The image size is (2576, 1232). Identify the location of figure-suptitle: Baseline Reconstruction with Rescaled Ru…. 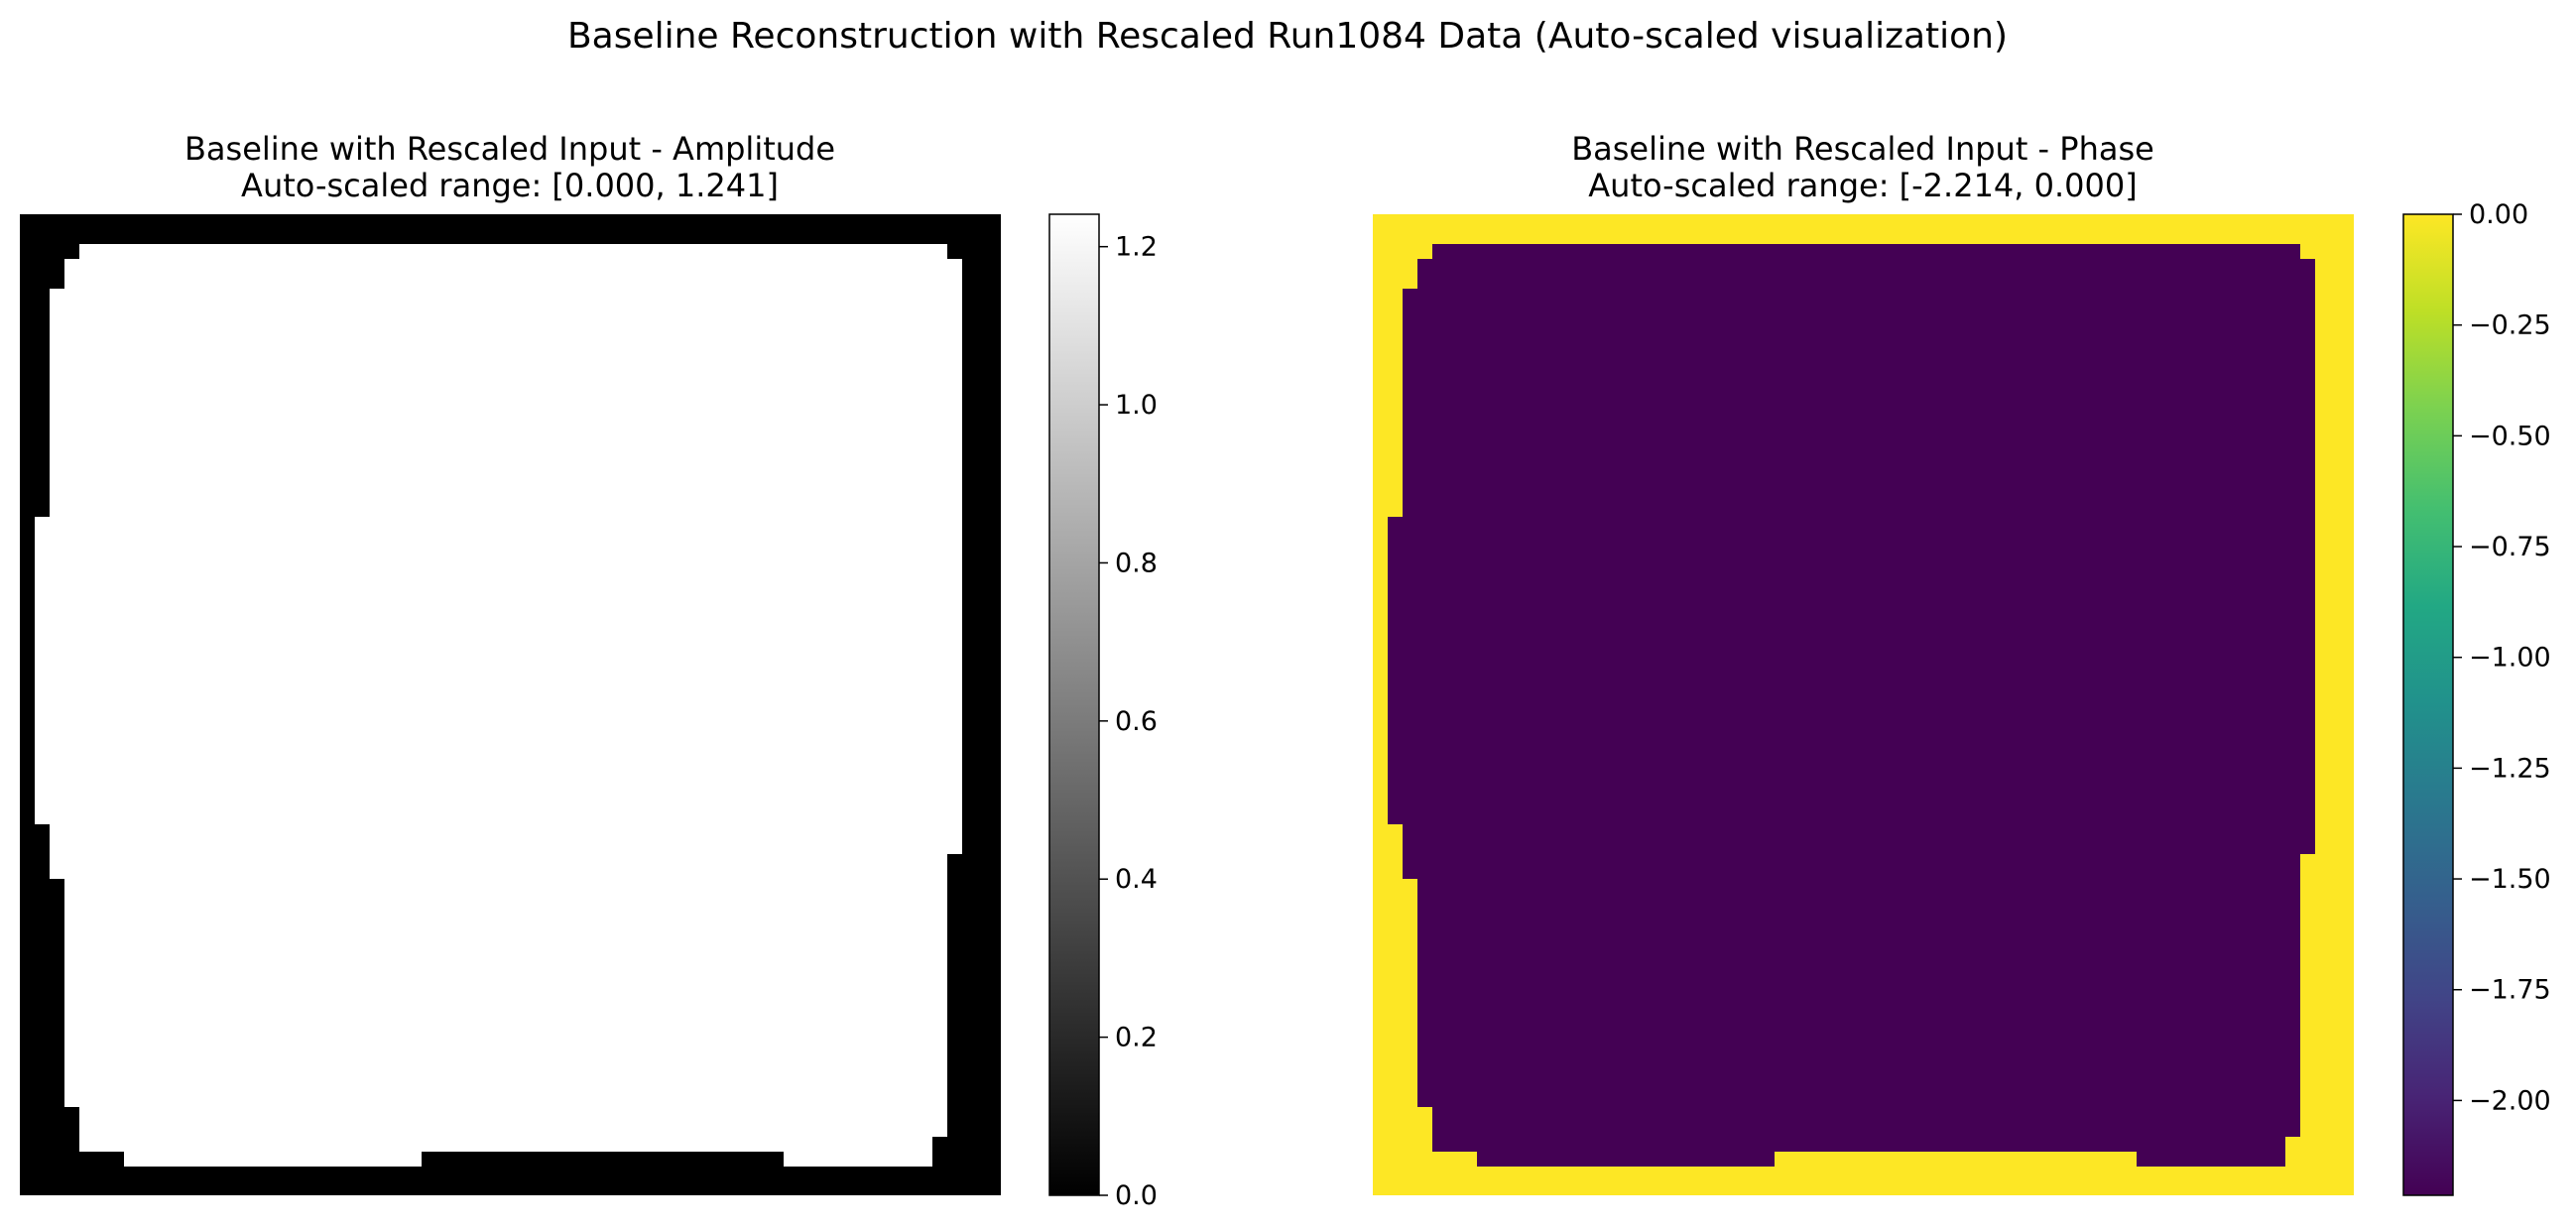
(1287, 37).